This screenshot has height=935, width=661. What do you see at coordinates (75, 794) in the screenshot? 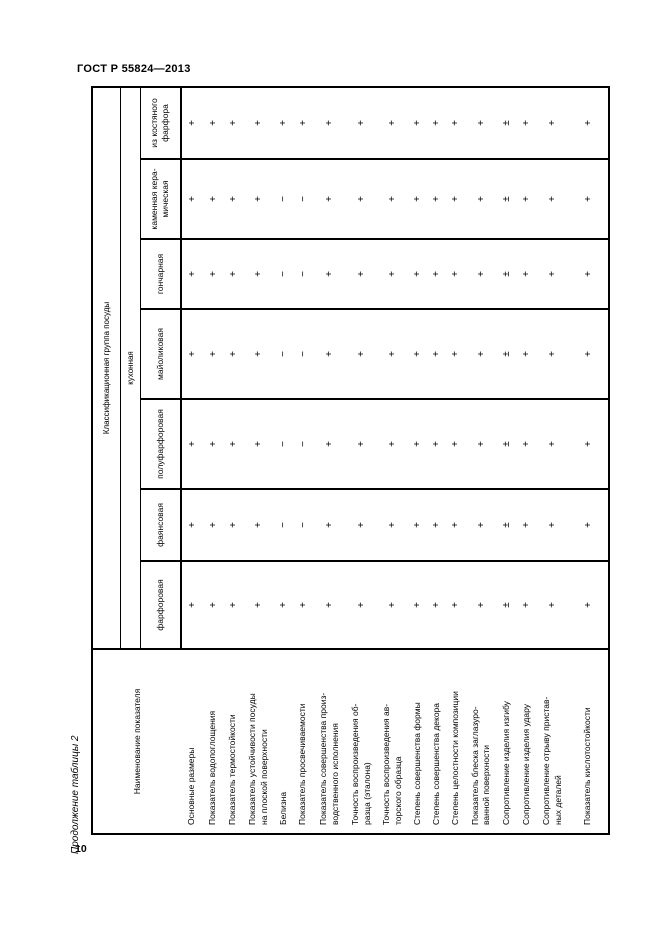
I see `table-caption: Продолжение таблицы 2` at bounding box center [75, 794].